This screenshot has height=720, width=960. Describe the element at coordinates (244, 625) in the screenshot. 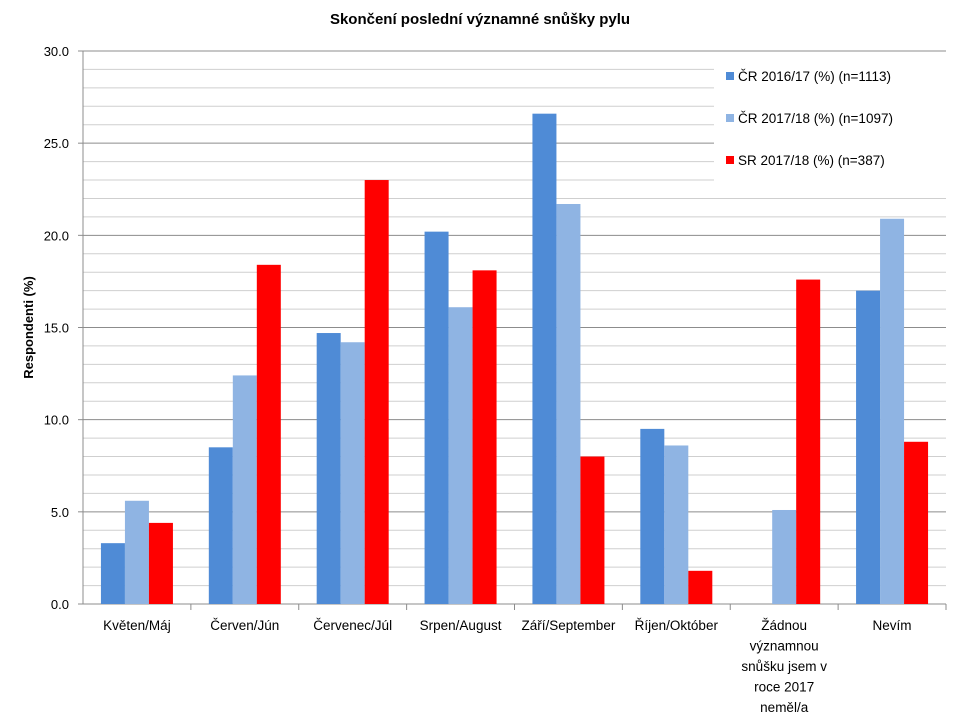

I see `x-tick-label: Červen/Jún` at that location.